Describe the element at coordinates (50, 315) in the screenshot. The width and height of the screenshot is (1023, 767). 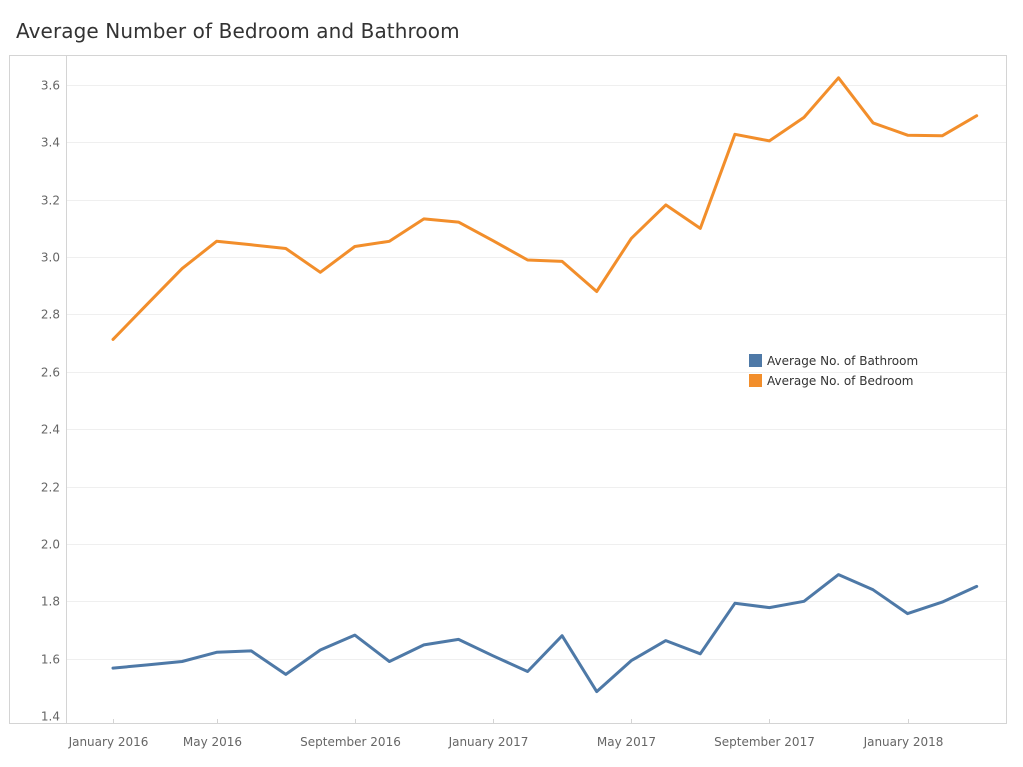
I see `y-tick-label: 2.8` at that location.